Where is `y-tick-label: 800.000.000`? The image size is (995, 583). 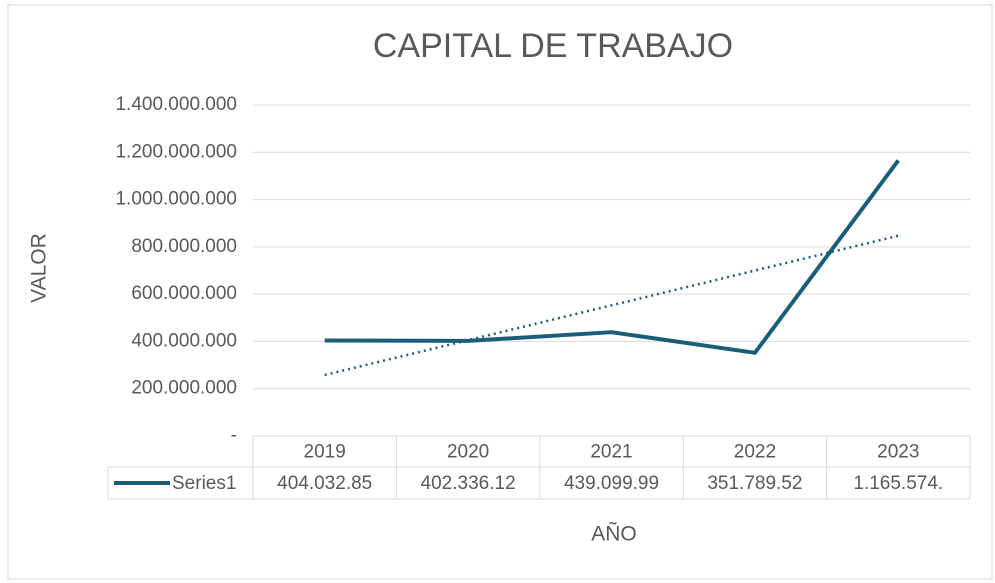 y-tick-label: 800.000.000 is located at coordinates (184, 246).